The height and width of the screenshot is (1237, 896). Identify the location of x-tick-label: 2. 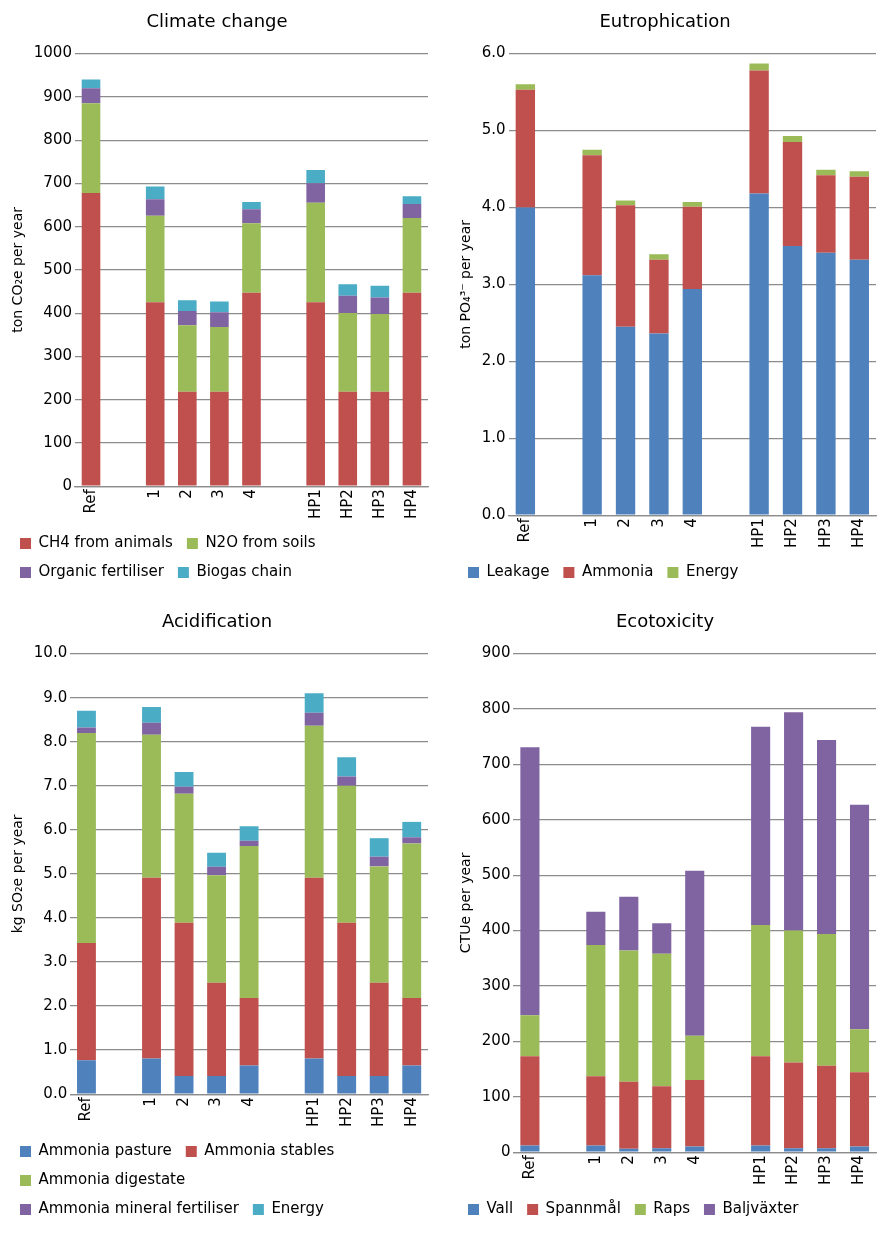
(182, 1102).